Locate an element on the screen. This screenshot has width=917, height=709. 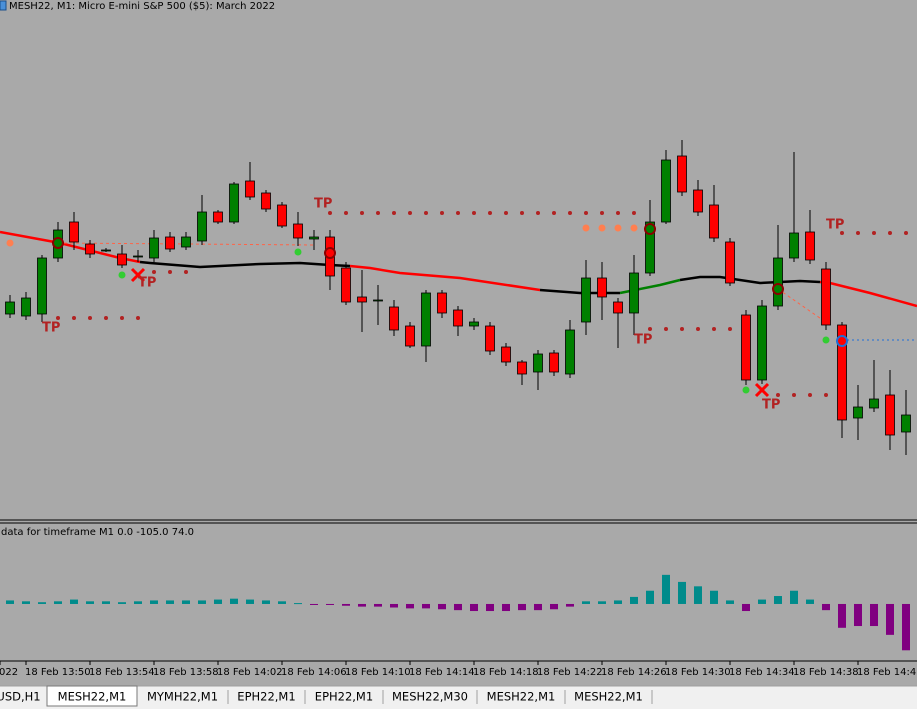
ma-segment is located at coordinates (445, 278).